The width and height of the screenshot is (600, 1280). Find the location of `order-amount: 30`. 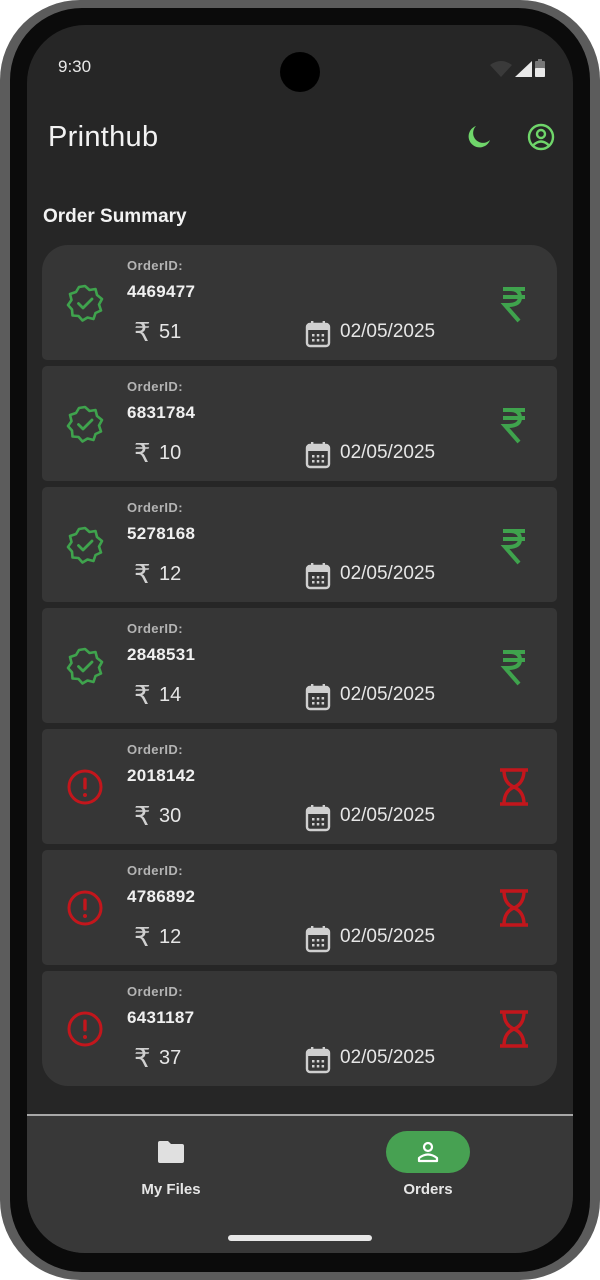

order-amount: 30 is located at coordinates (170, 816).